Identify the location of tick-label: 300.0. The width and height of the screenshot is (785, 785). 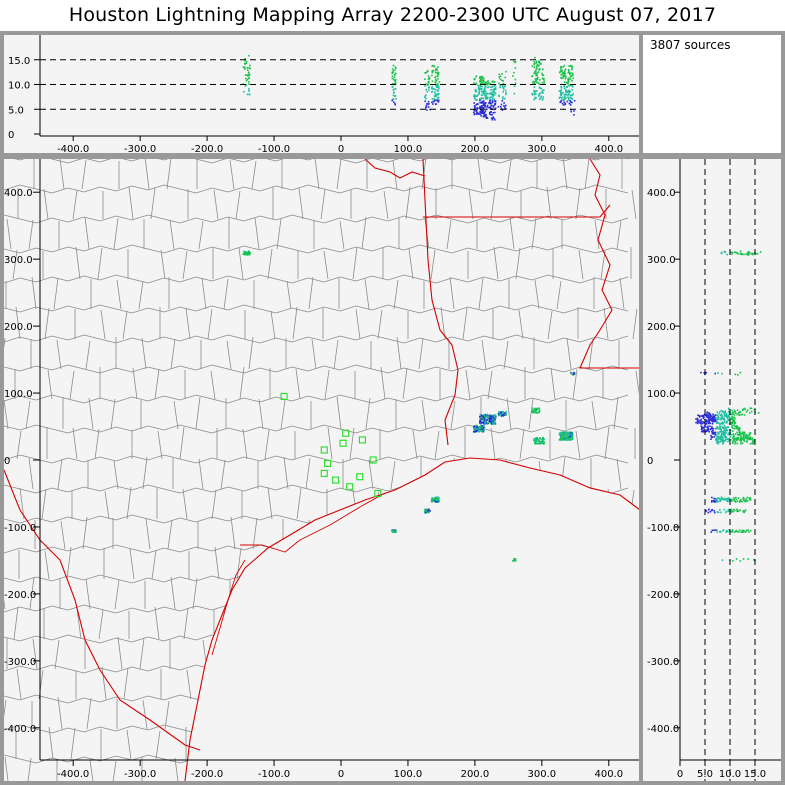
(542, 774).